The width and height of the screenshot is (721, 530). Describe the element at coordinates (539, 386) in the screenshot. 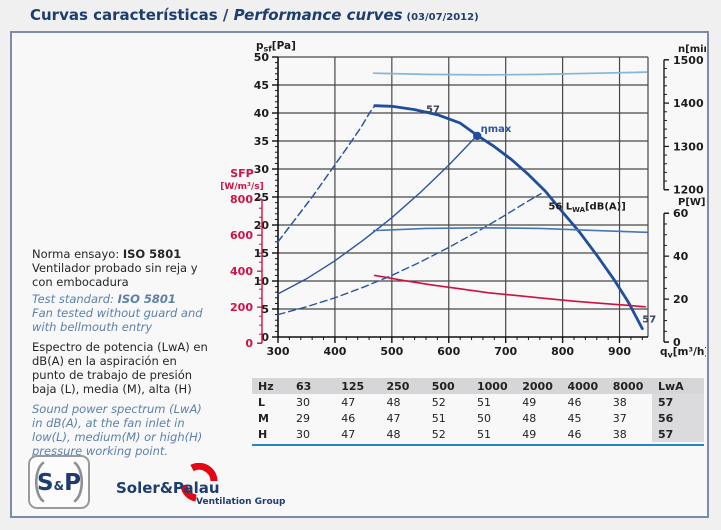

I see `col-header-2000: 2000` at that location.